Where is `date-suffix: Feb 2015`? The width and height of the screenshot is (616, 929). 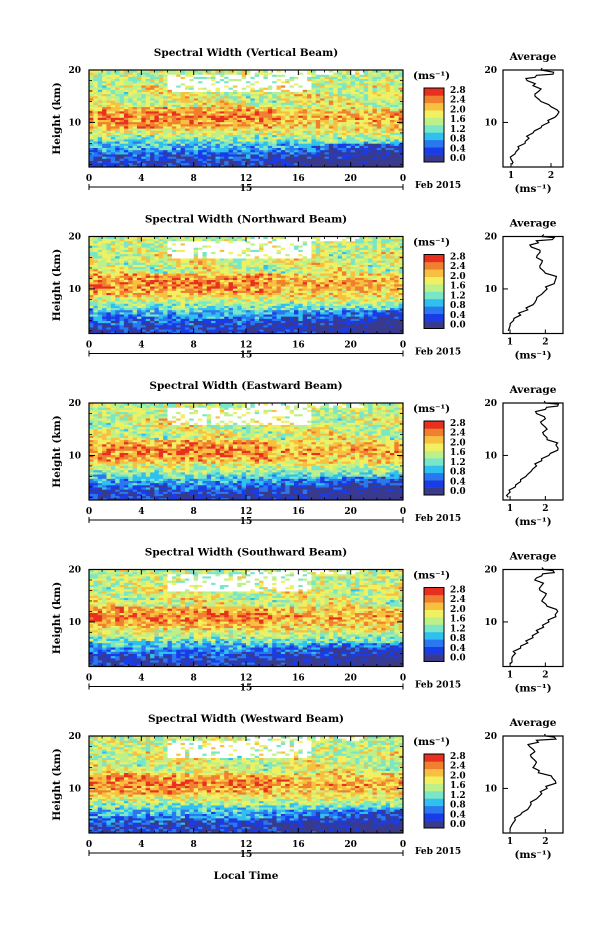
date-suffix: Feb 2015 is located at coordinates (438, 186).